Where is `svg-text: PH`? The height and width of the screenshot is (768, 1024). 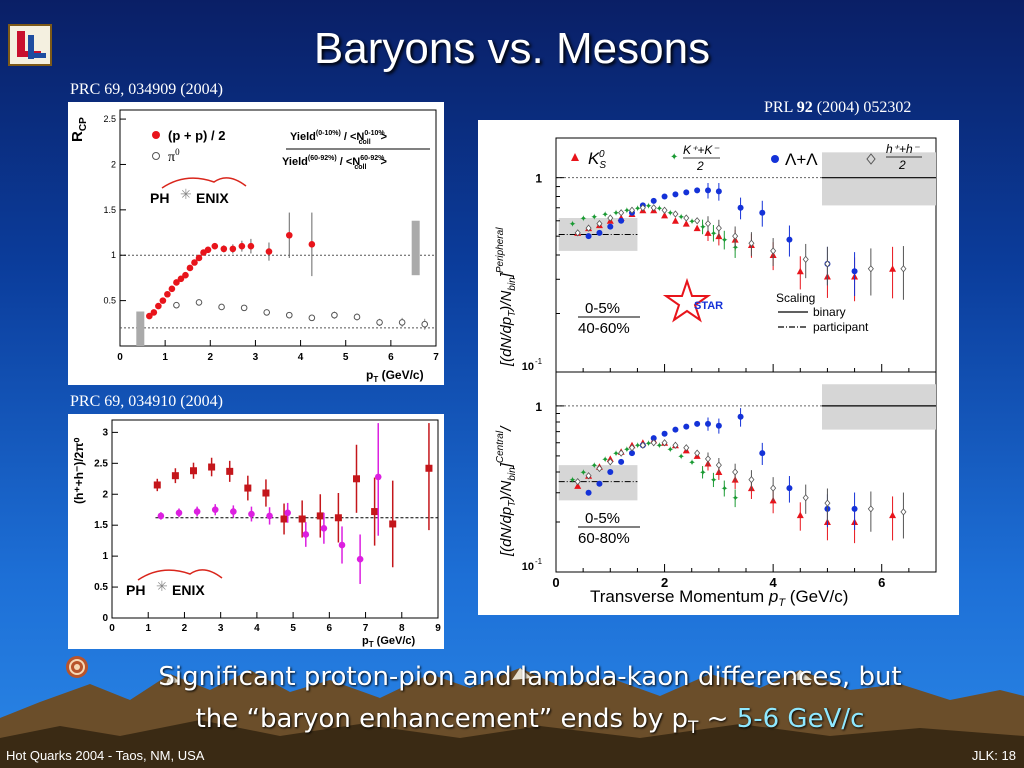
svg-text: PH is located at coordinates (159, 198).